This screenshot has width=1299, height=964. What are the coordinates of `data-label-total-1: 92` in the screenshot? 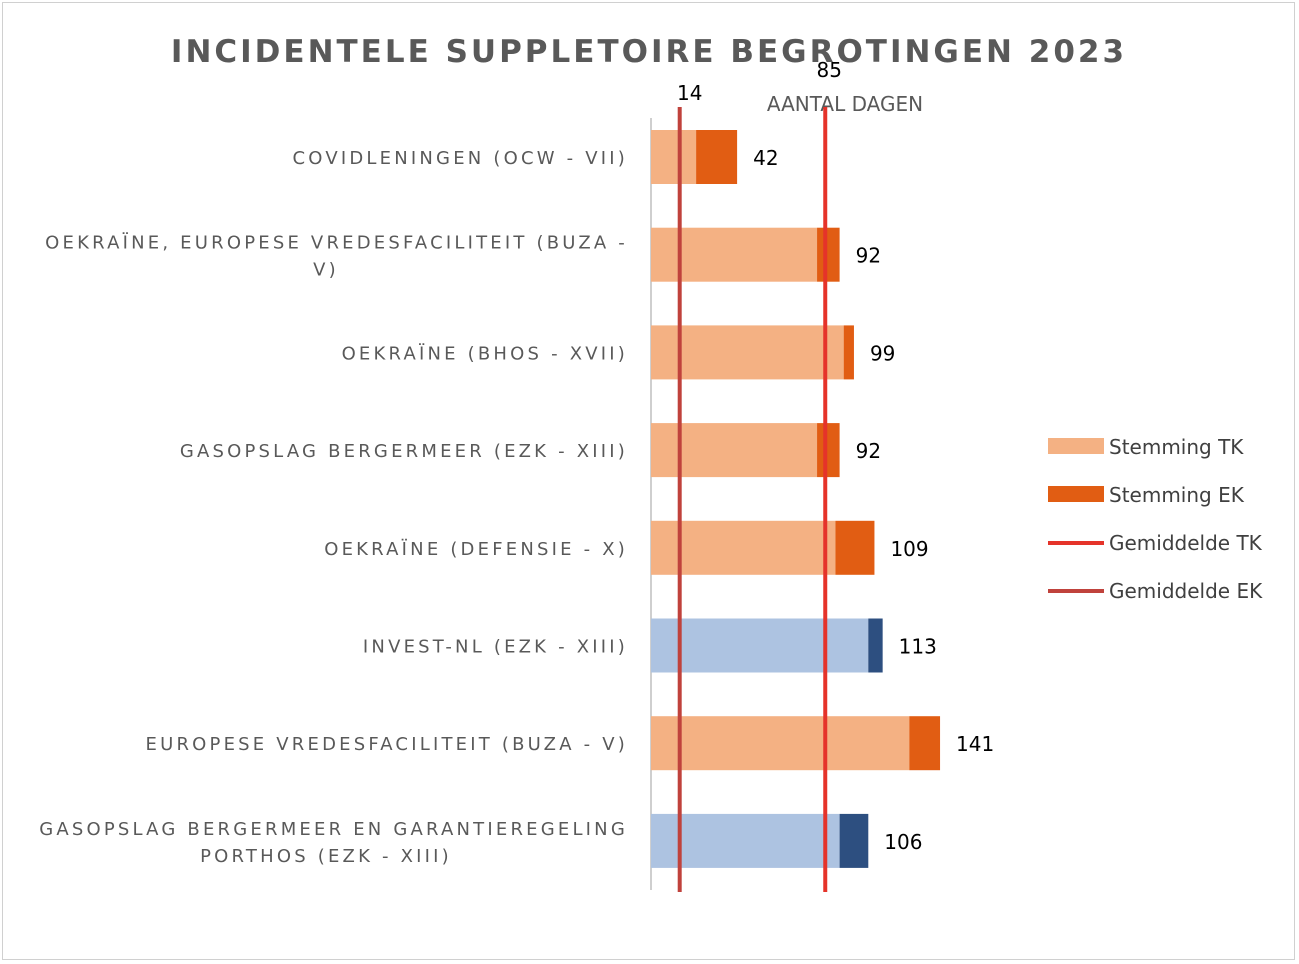 It's located at (868, 256).